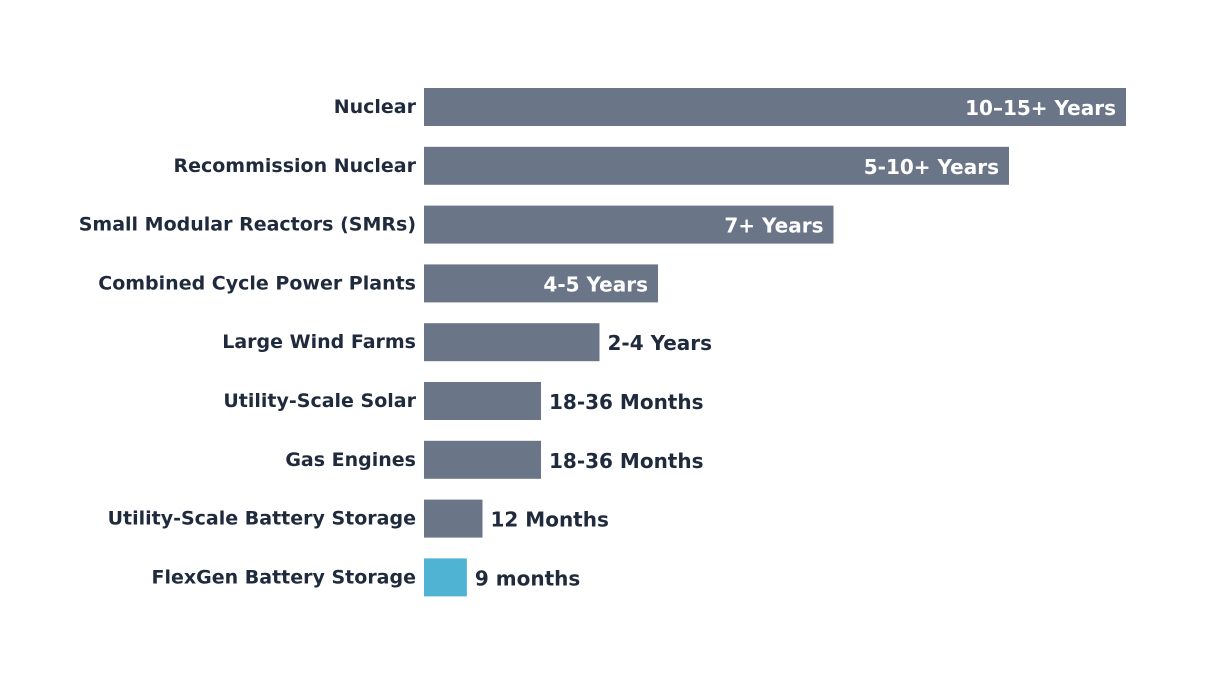 This screenshot has width=1216, height=684. I want to click on category-label: Utility-Scale Battery Storage, so click(262, 519).